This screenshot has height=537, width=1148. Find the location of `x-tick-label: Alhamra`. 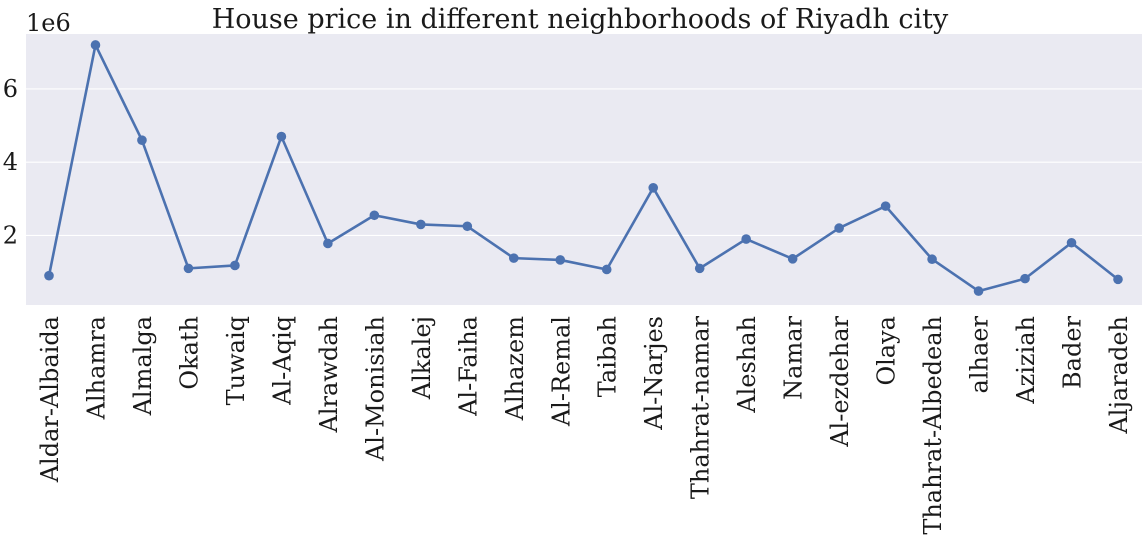

x-tick-label: Alhamra is located at coordinates (96, 368).